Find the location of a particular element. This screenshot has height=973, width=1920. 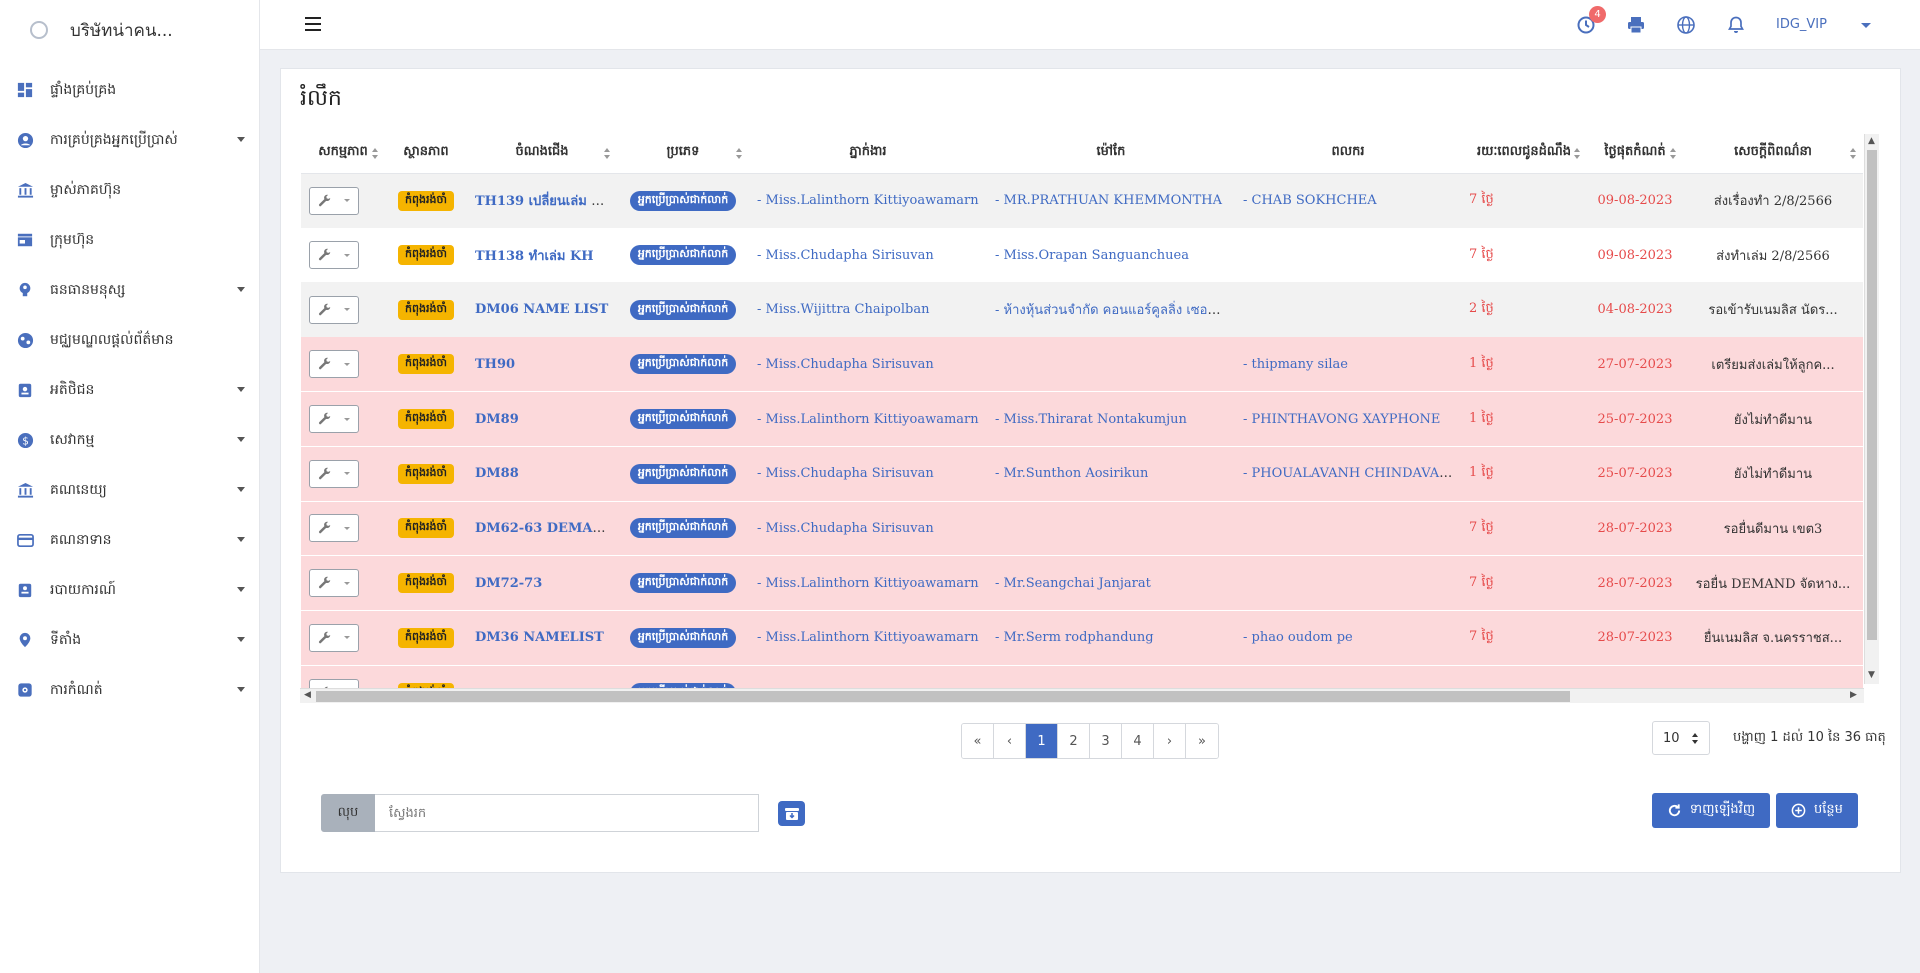

worker-cell: - phao oudom pe is located at coordinates (1298, 638).